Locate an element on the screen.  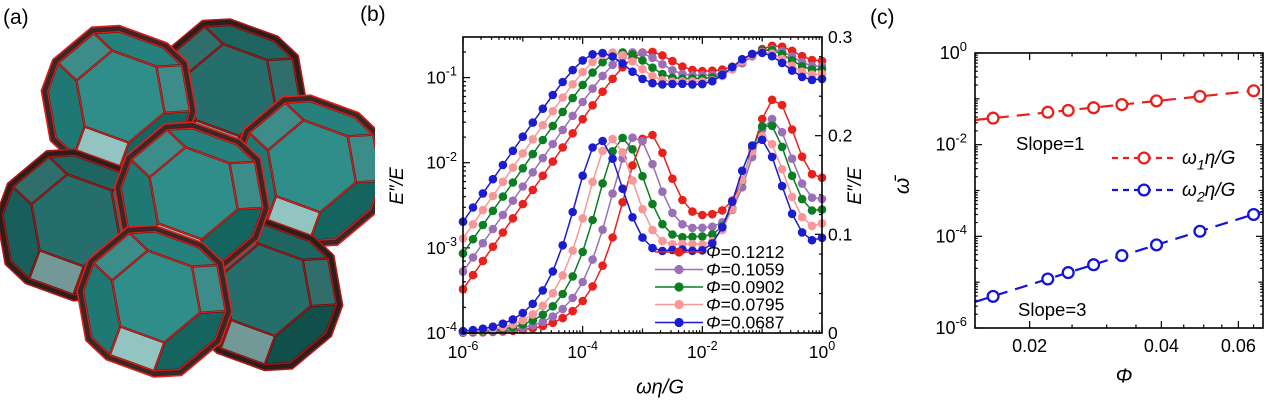
c-y-tick: 10⁻² is located at coordinates (951, 143).